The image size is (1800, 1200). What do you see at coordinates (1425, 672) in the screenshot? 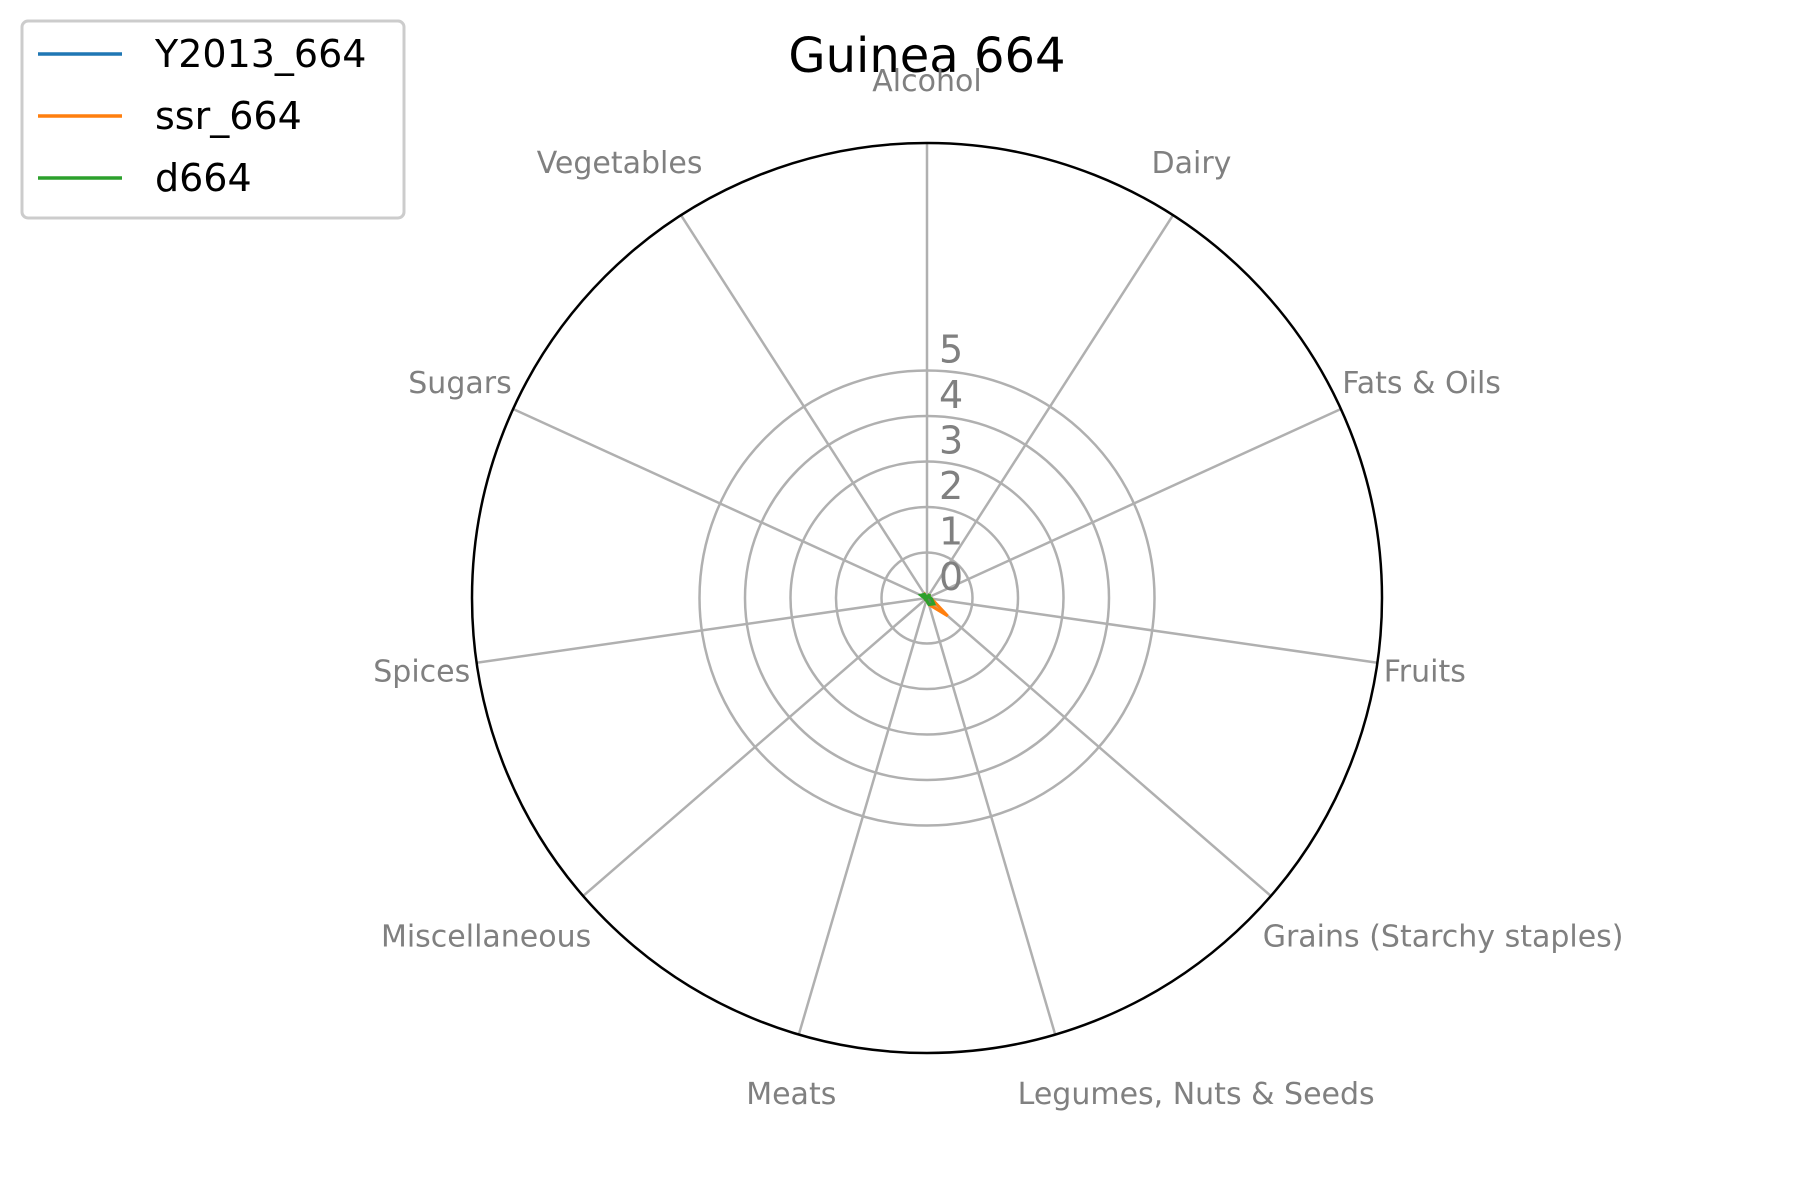
I see `category-label: Fruits` at bounding box center [1425, 672].